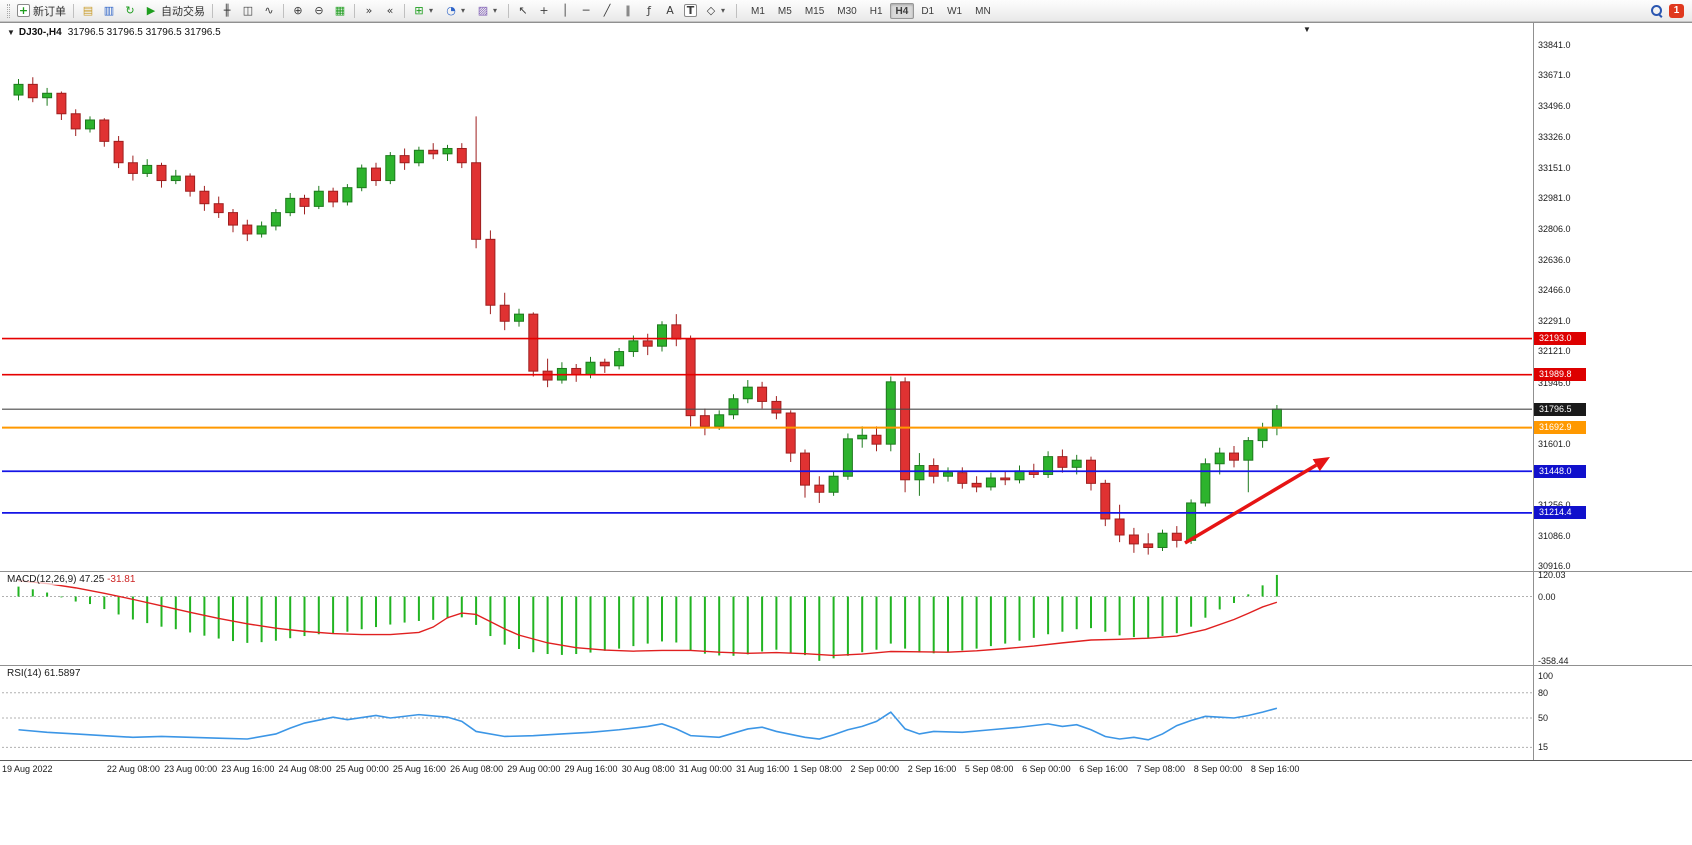 The image size is (1692, 845). What do you see at coordinates (1560, 471) in the screenshot?
I see `price-line-badge: 31448.0` at bounding box center [1560, 471].